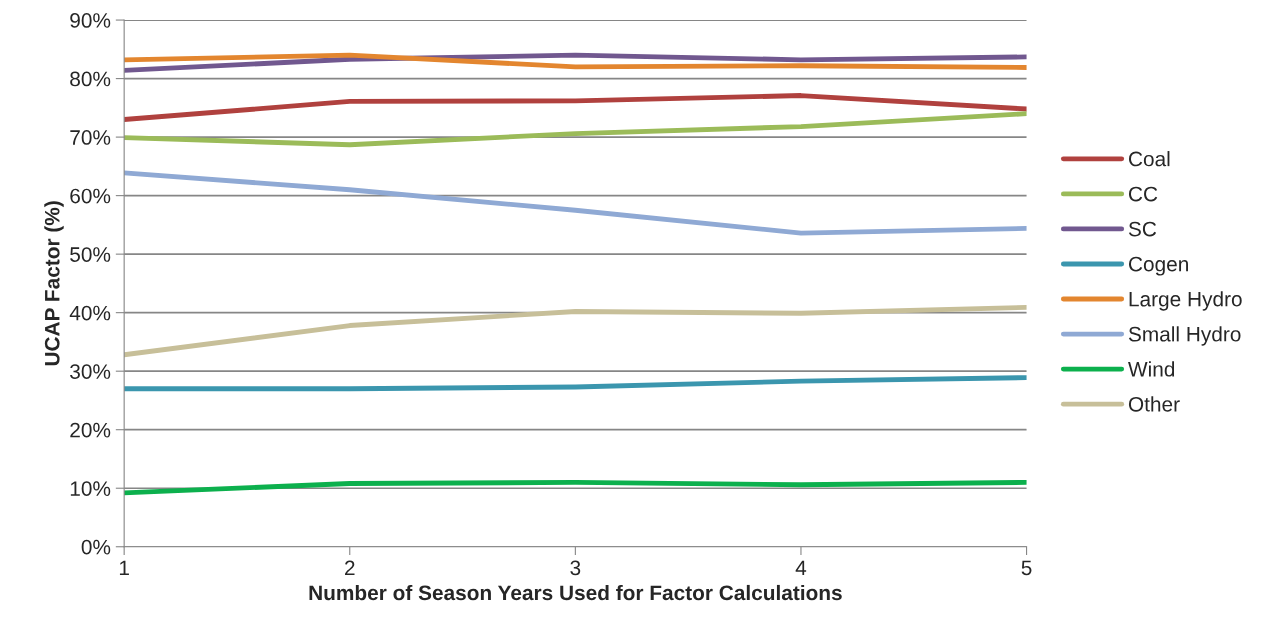 This screenshot has height=627, width=1280. I want to click on y-tick-label: 90%, so click(90, 20).